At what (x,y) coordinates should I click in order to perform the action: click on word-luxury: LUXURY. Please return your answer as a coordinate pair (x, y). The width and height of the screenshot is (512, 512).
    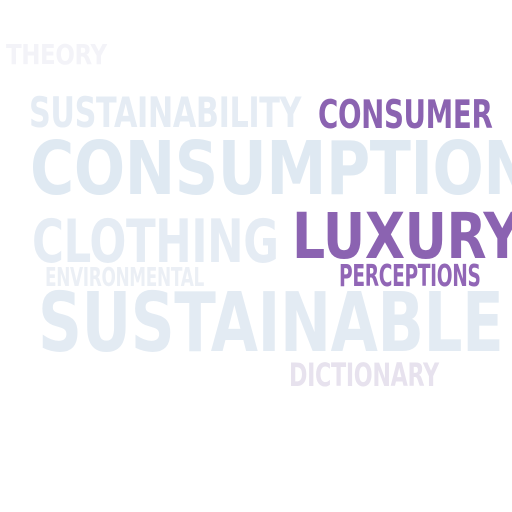
    Looking at the image, I should click on (402, 236).